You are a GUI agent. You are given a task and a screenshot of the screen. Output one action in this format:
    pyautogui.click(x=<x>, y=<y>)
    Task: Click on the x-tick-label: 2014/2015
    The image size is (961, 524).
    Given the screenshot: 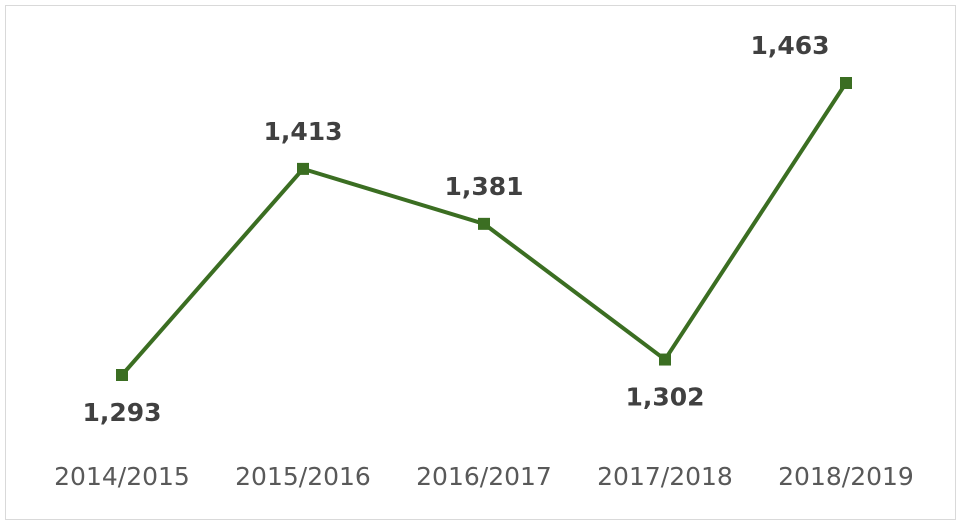 What is the action you would take?
    pyautogui.click(x=122, y=476)
    